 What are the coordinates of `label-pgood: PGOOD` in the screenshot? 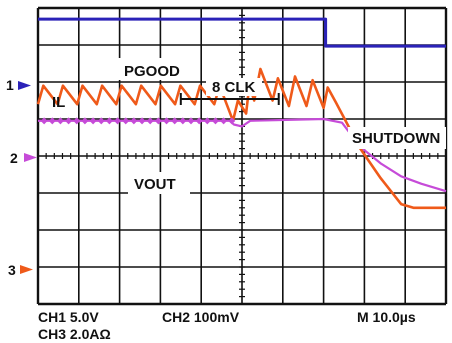 It's located at (152, 71).